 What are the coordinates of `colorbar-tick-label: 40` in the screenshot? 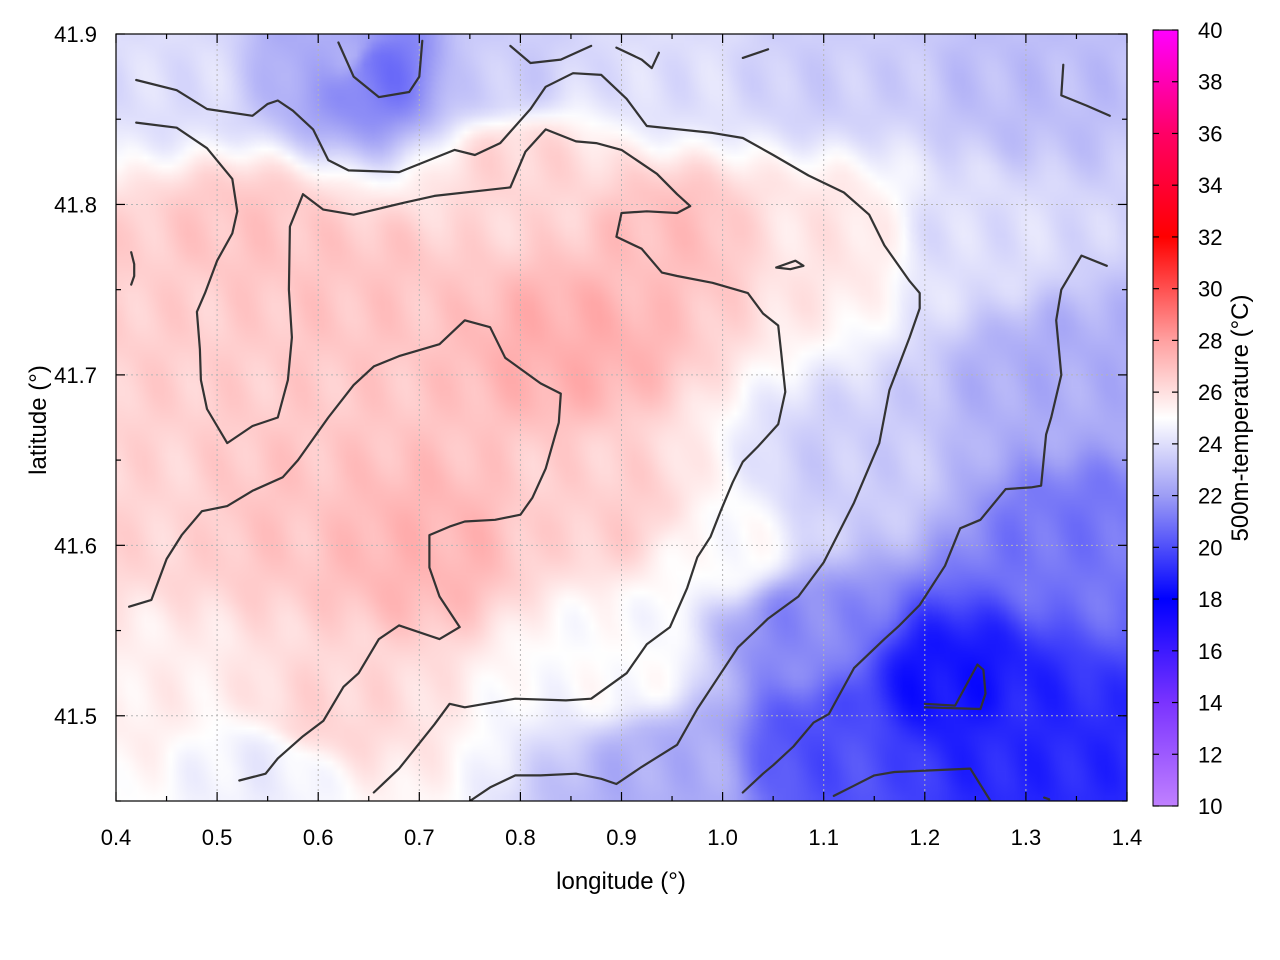 It's located at (1210, 30).